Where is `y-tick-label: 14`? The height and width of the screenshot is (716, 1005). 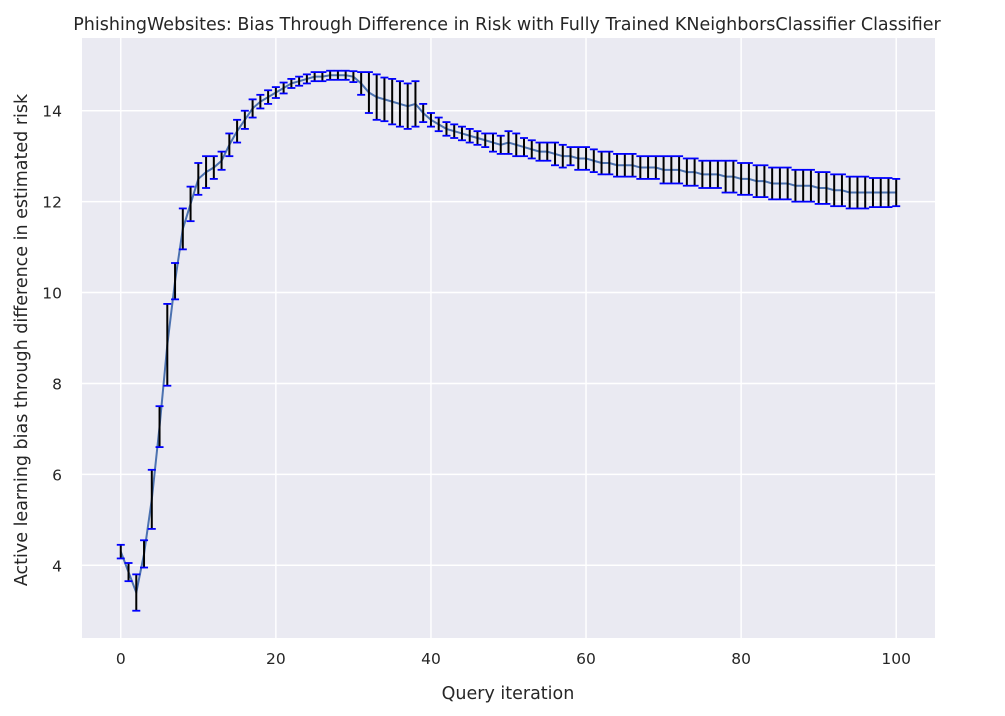 y-tick-label: 14 is located at coordinates (52, 112).